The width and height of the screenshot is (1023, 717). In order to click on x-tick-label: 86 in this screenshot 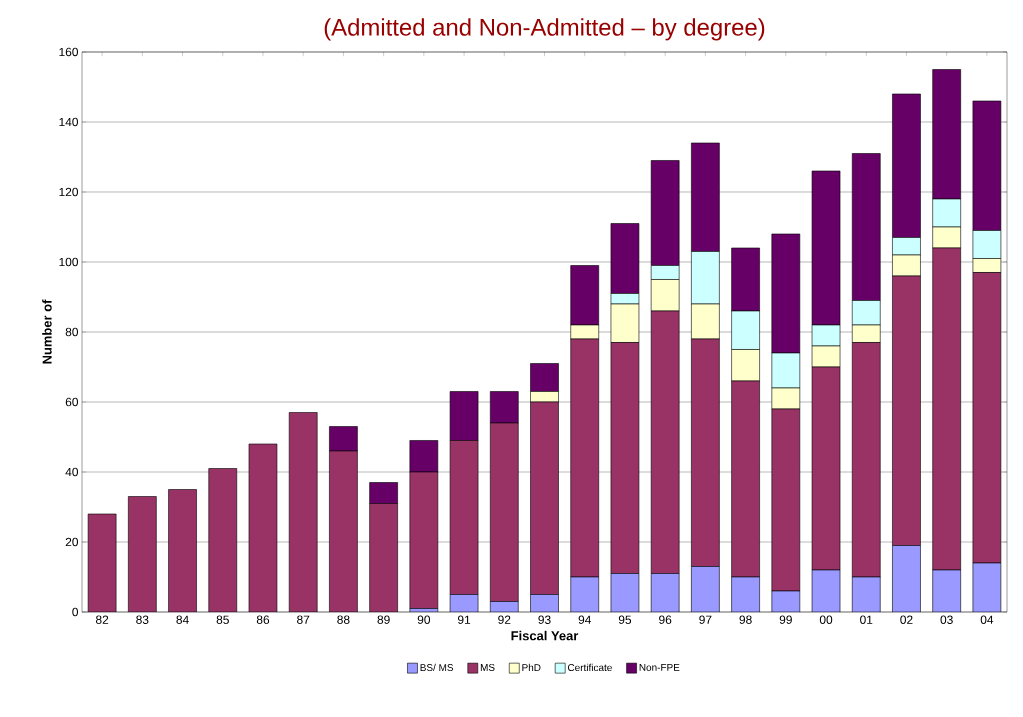, I will do `click(263, 619)`.